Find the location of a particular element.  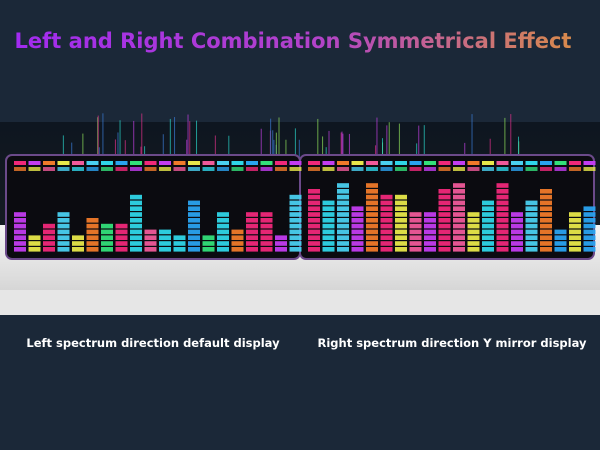

left-caption: Left spectrum direction default display is located at coordinates (153, 343).